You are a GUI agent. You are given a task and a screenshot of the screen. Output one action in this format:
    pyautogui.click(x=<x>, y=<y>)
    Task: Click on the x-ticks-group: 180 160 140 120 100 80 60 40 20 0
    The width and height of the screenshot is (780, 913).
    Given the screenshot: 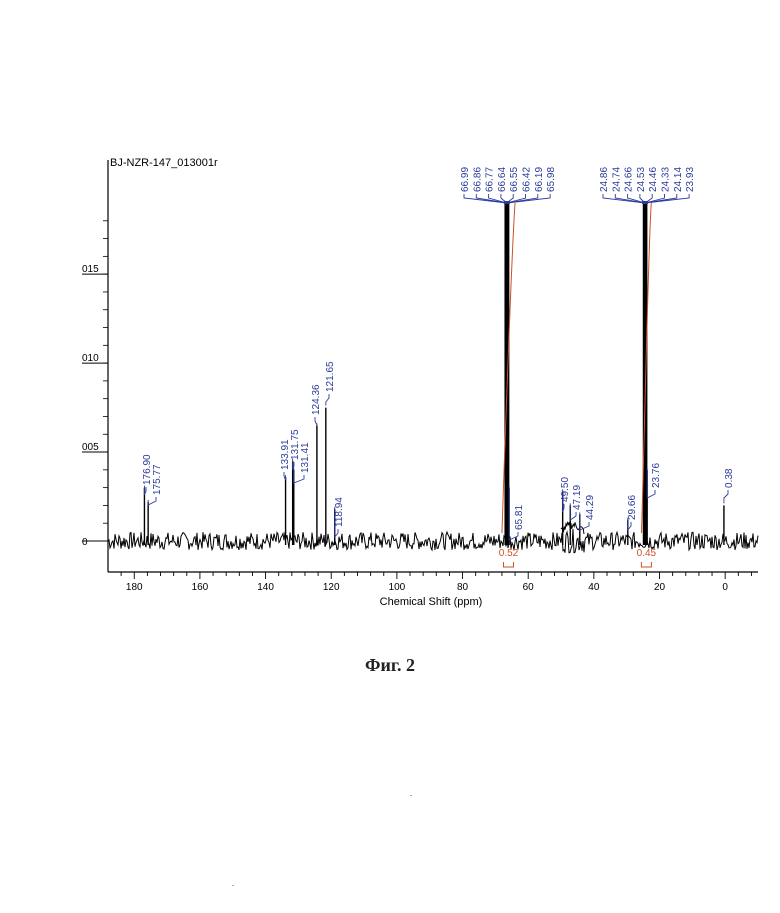 What is the action you would take?
    pyautogui.click(x=436, y=582)
    